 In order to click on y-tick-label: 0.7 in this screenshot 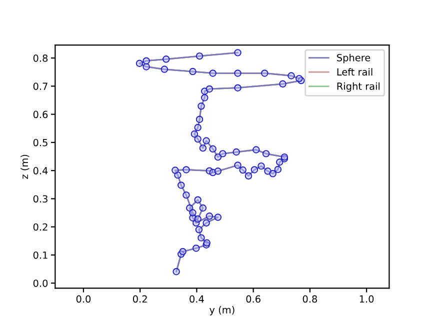, I will do `click(40, 86)`.